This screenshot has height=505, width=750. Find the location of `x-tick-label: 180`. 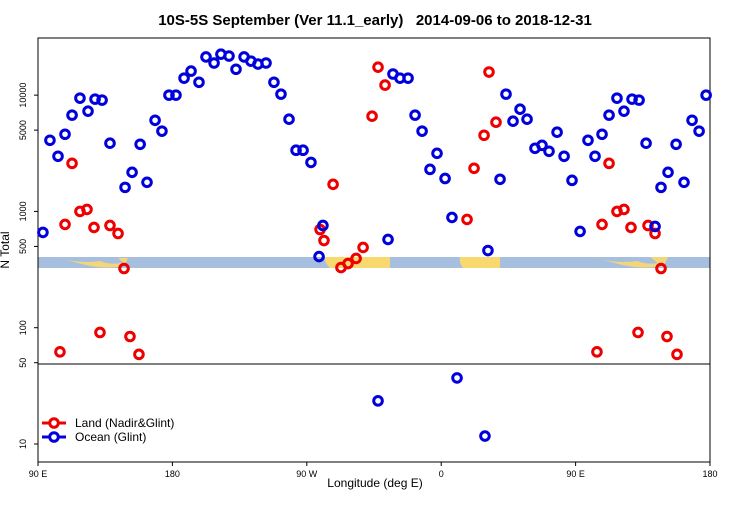

x-tick-label: 180 is located at coordinates (172, 474).